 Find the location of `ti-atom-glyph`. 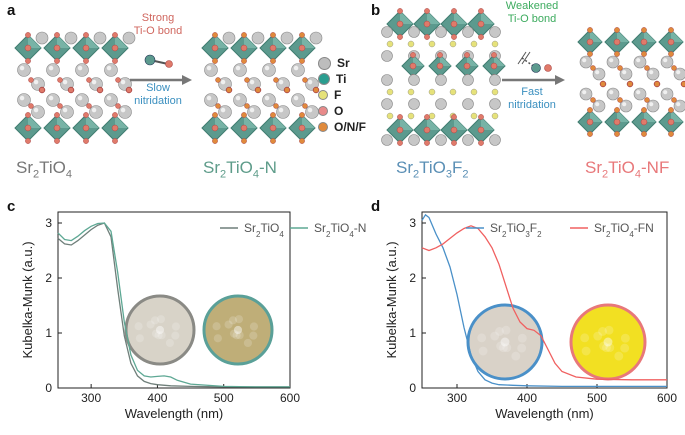

ti-atom-glyph is located at coordinates (150, 60).